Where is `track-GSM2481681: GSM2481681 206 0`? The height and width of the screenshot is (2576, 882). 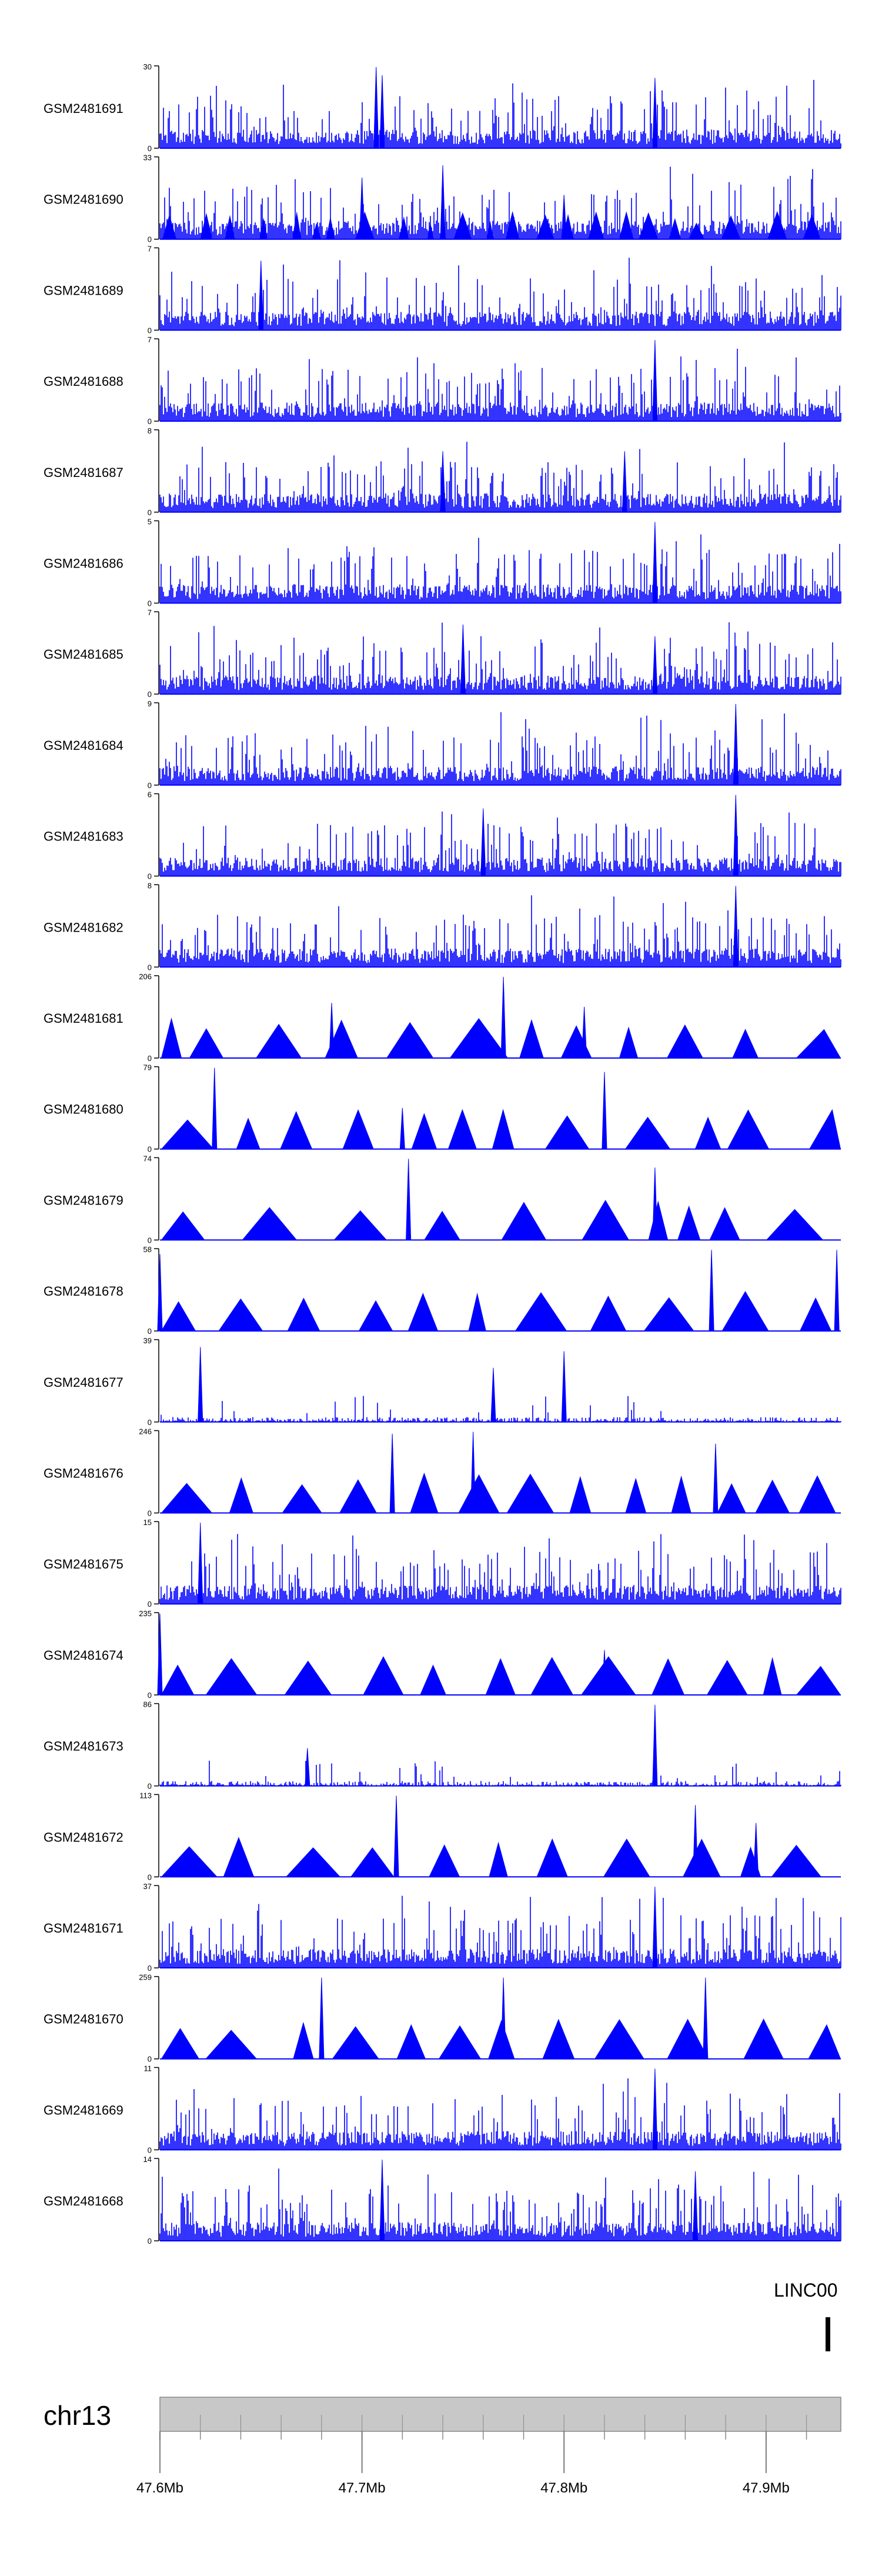
track-GSM2481681: GSM2481681 206 0 is located at coordinates (442, 1017).